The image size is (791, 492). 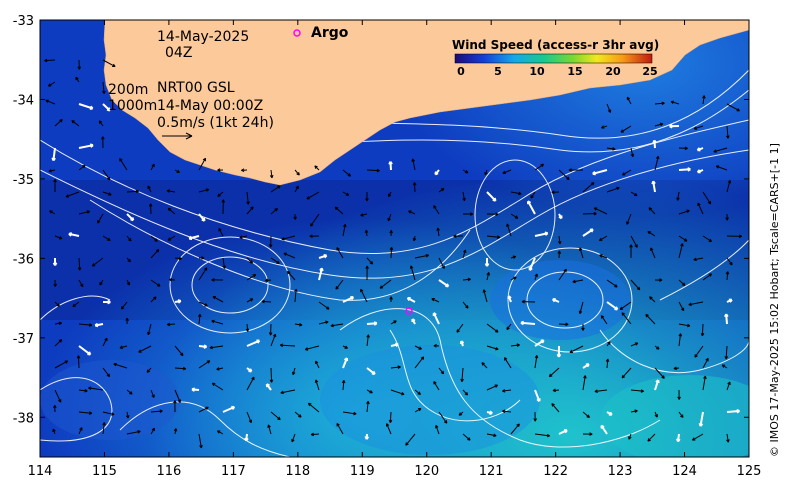 What do you see at coordinates (23, 339) in the screenshot?
I see `y-tick-label: -37` at bounding box center [23, 339].